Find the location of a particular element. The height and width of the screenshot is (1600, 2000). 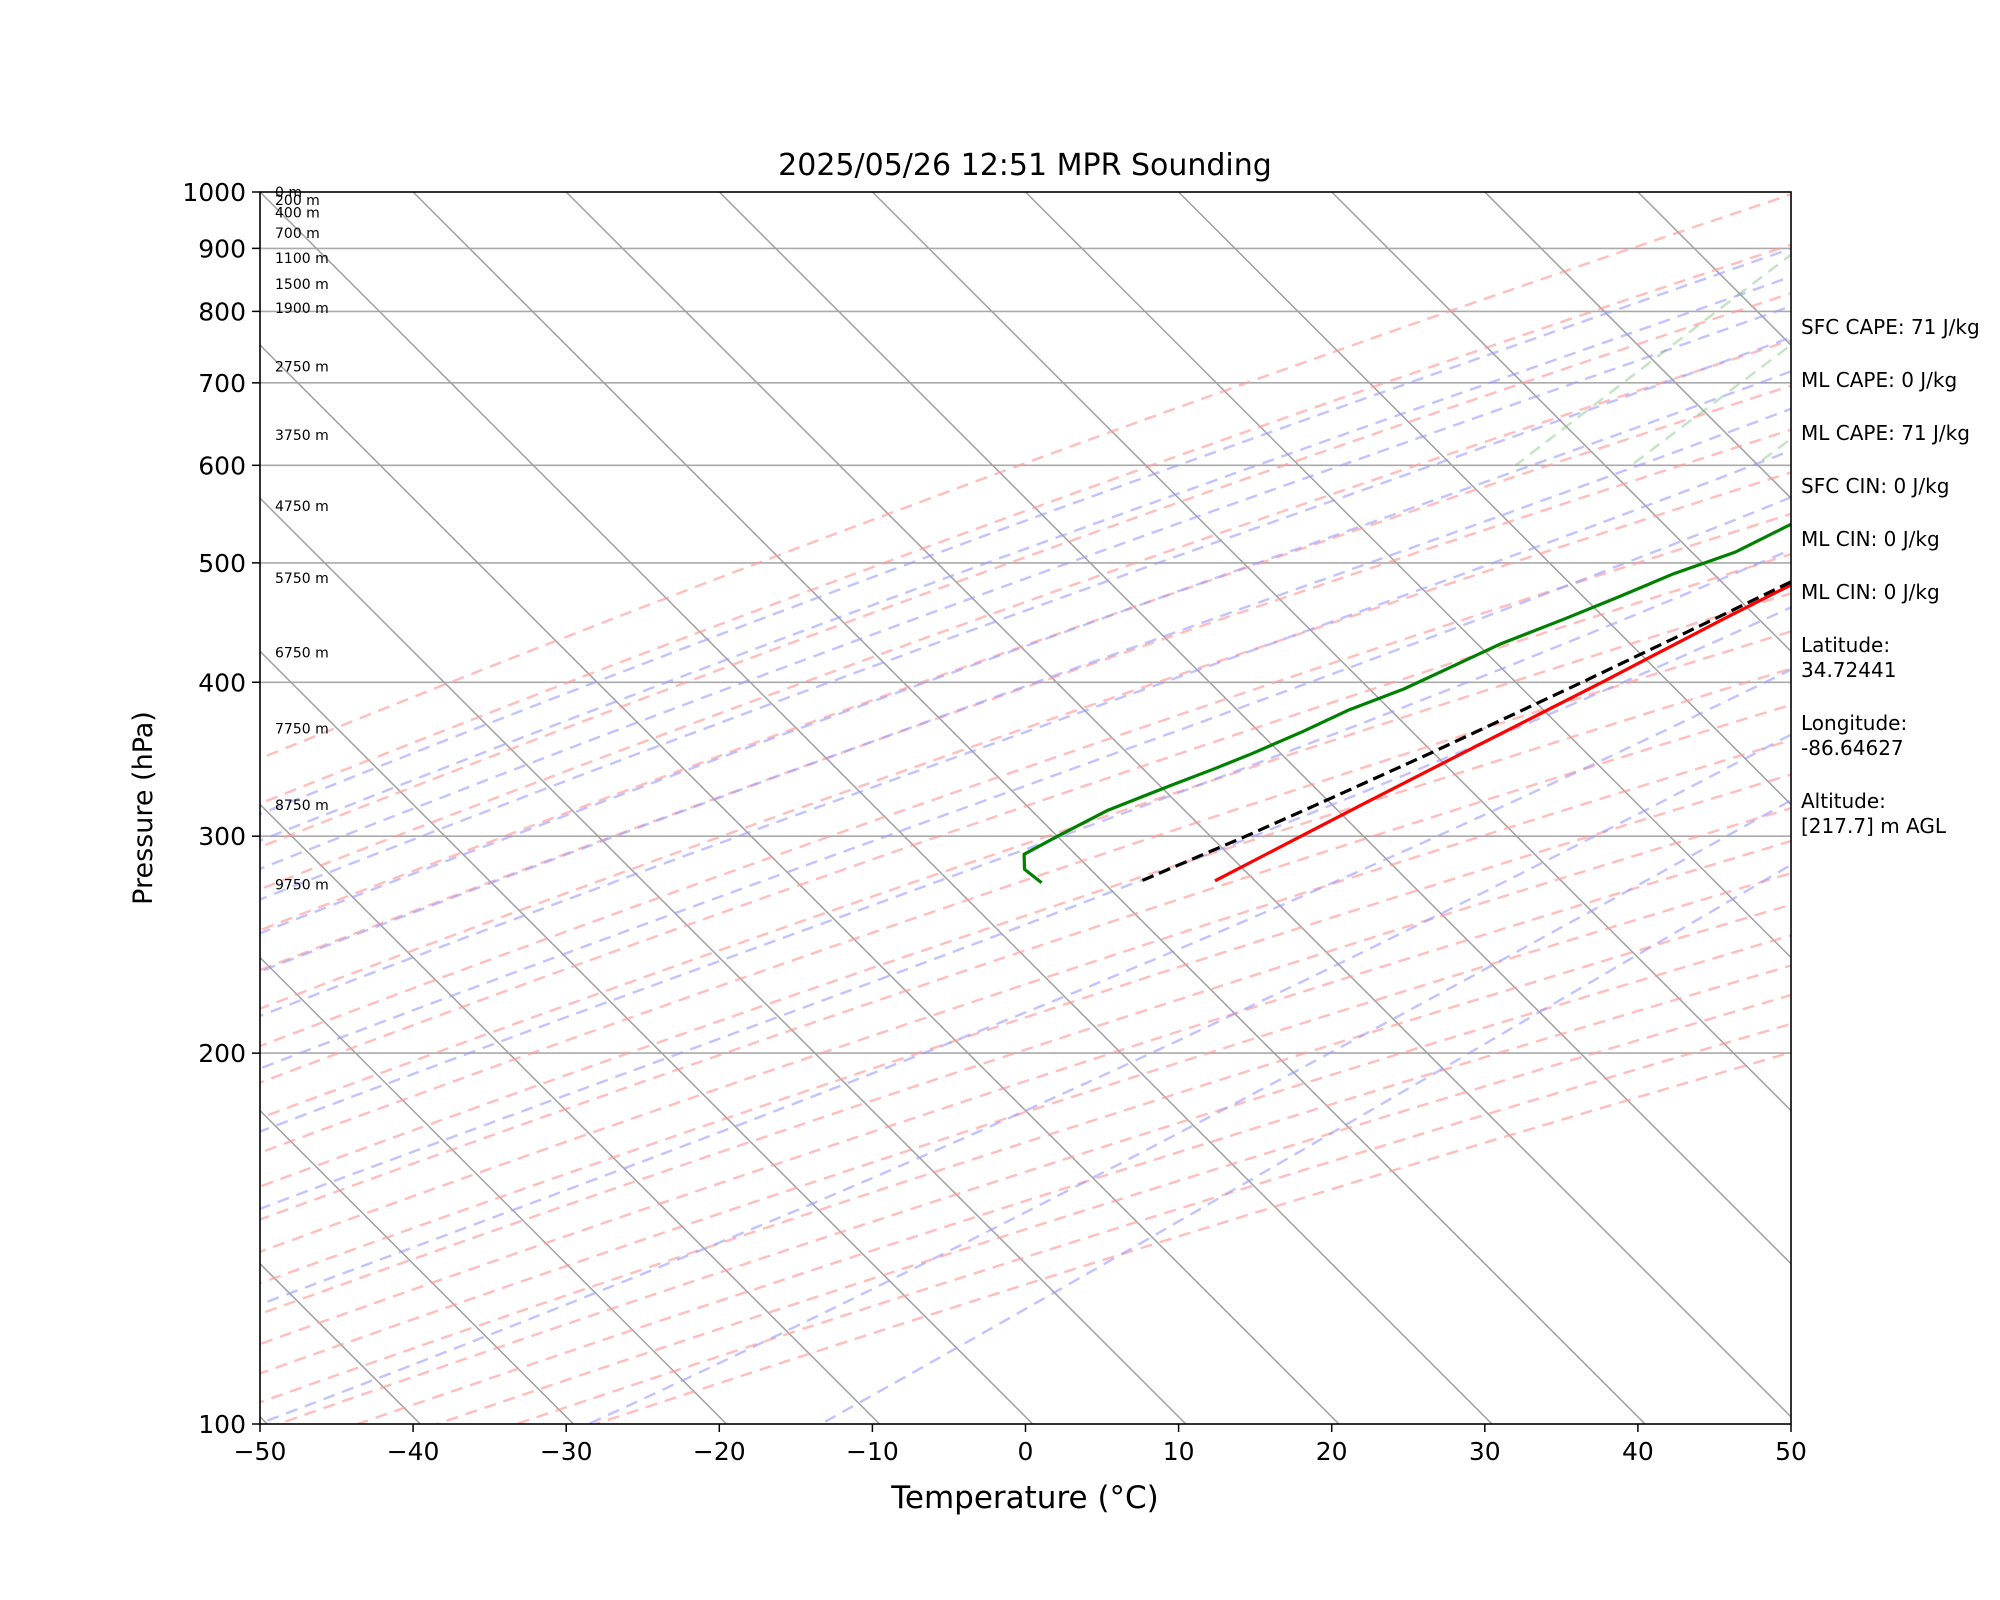

height-label: 4750 m is located at coordinates (302, 507).